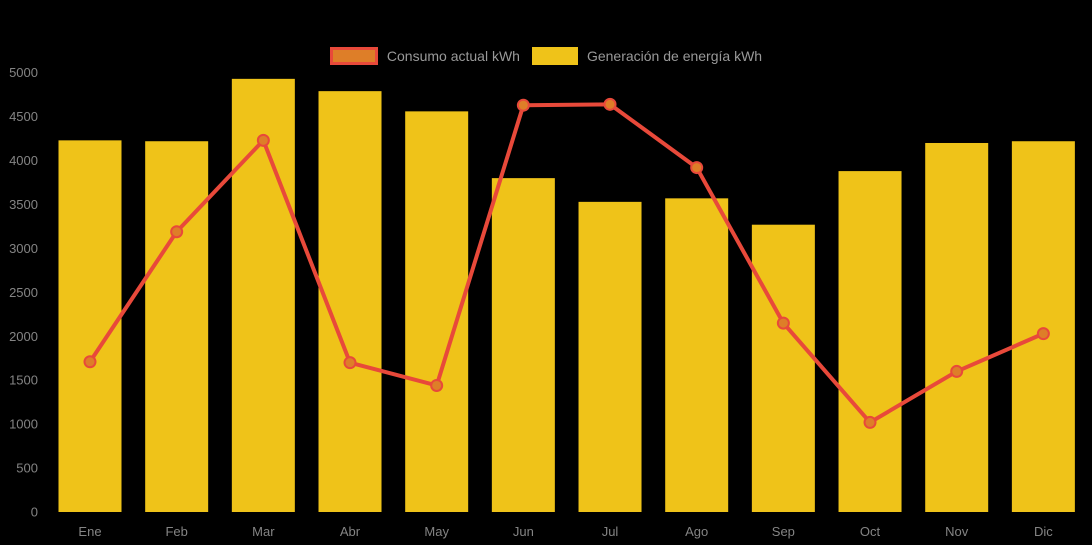  Describe the element at coordinates (870, 341) in the screenshot. I see `bar-oct` at that location.